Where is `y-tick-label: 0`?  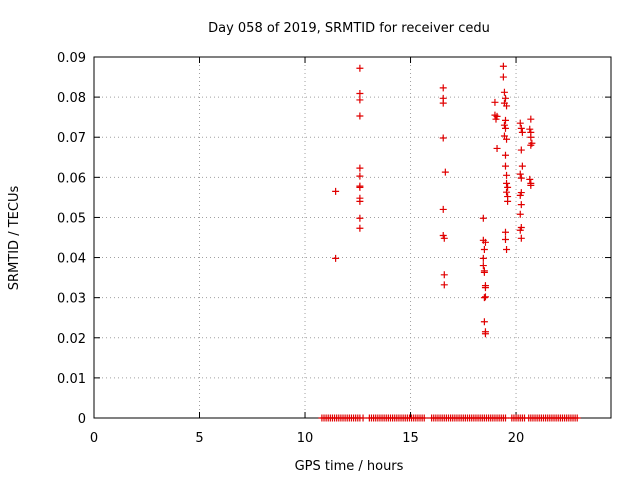 y-tick-label: 0 is located at coordinates (82, 419).